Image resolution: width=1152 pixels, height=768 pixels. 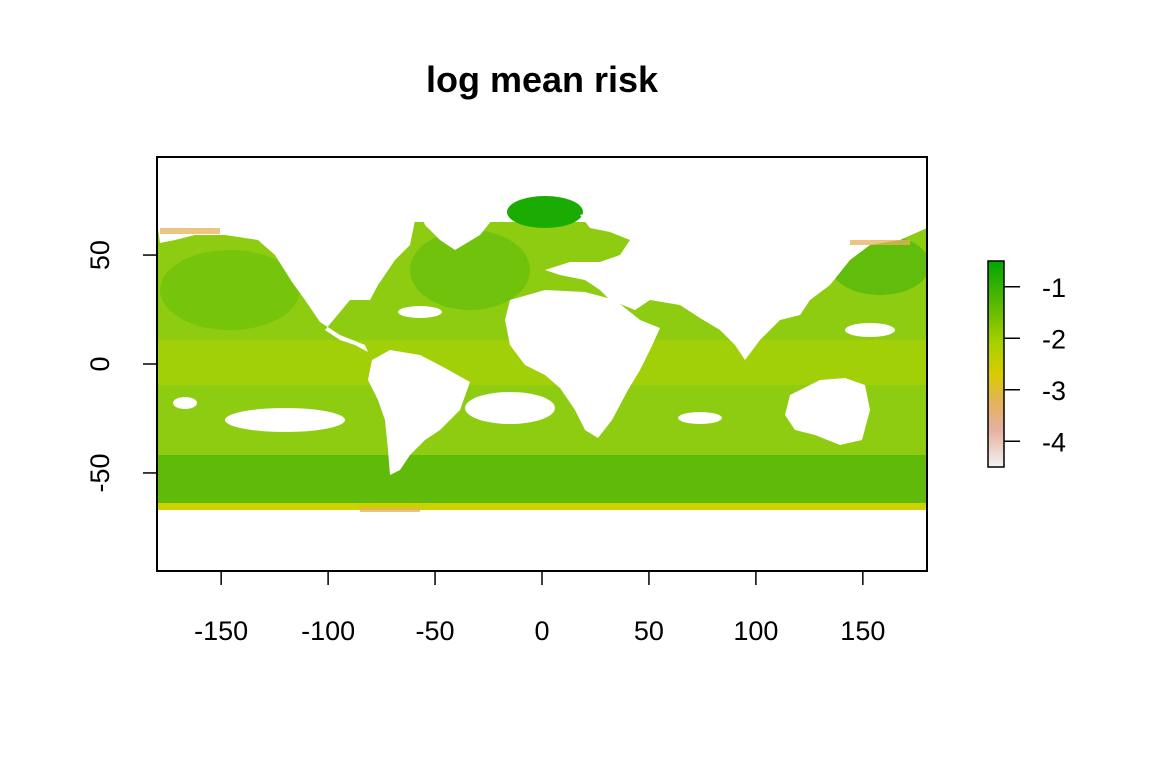 I want to click on north-atlantic-green, so click(x=470, y=270).